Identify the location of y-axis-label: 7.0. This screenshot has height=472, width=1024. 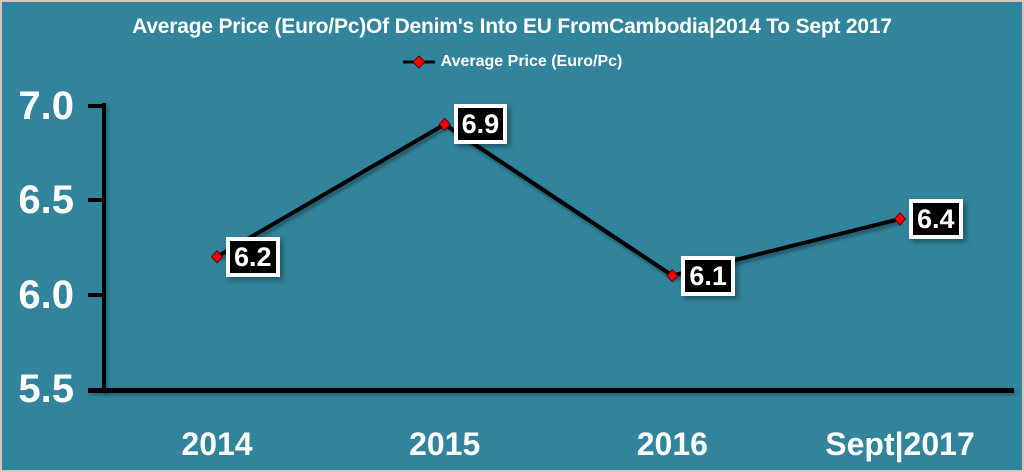
(46, 105).